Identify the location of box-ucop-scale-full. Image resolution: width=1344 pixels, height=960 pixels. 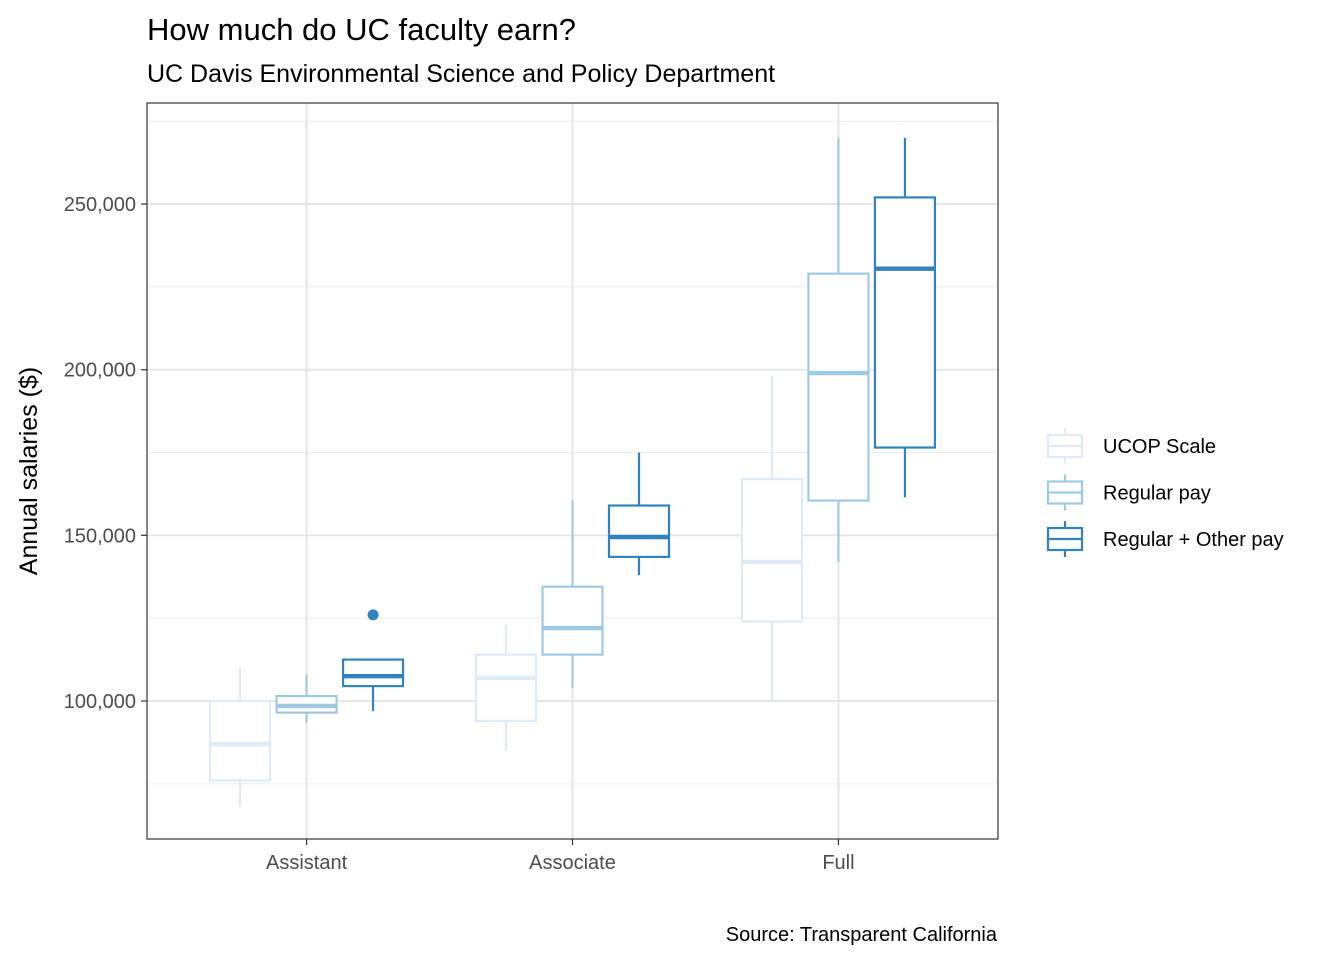
(772, 538).